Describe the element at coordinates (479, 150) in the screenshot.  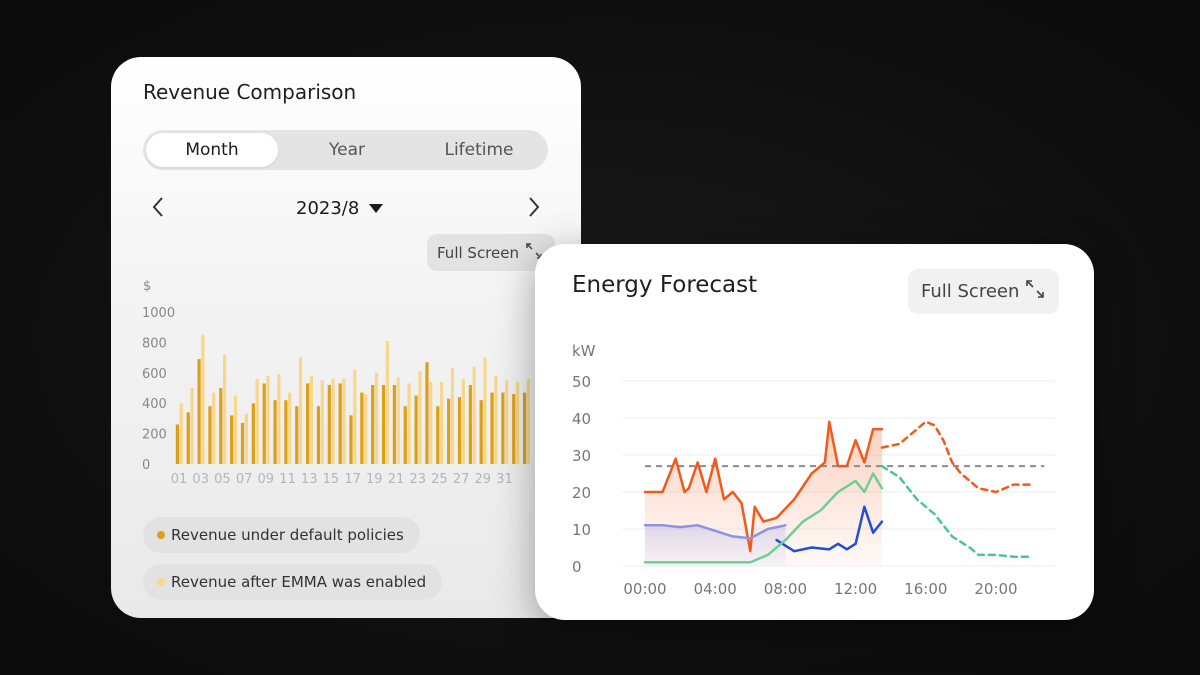
I see `tab-lifetime: Lifetime` at that location.